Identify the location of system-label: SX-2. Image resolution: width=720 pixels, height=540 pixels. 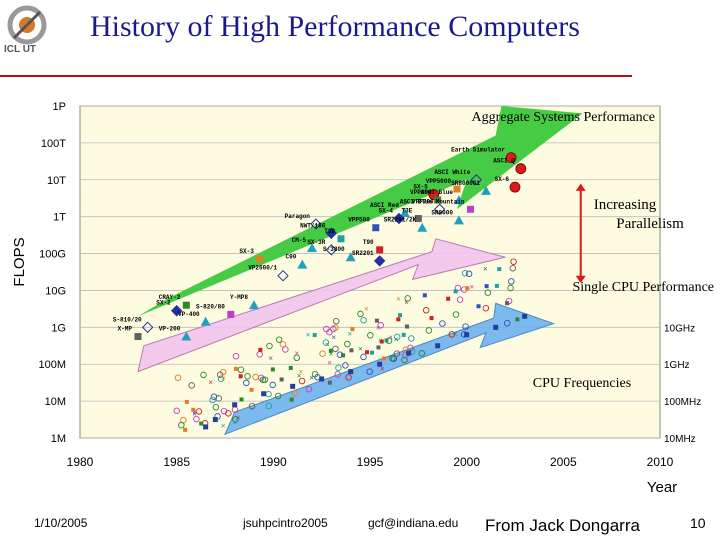
(163, 303).